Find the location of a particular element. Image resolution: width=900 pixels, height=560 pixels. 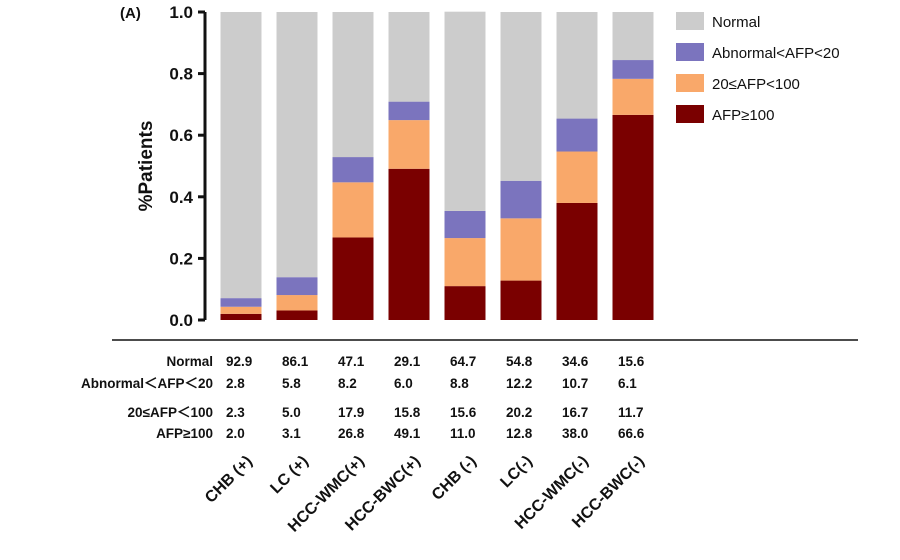

legend-label: Normal is located at coordinates (736, 22).